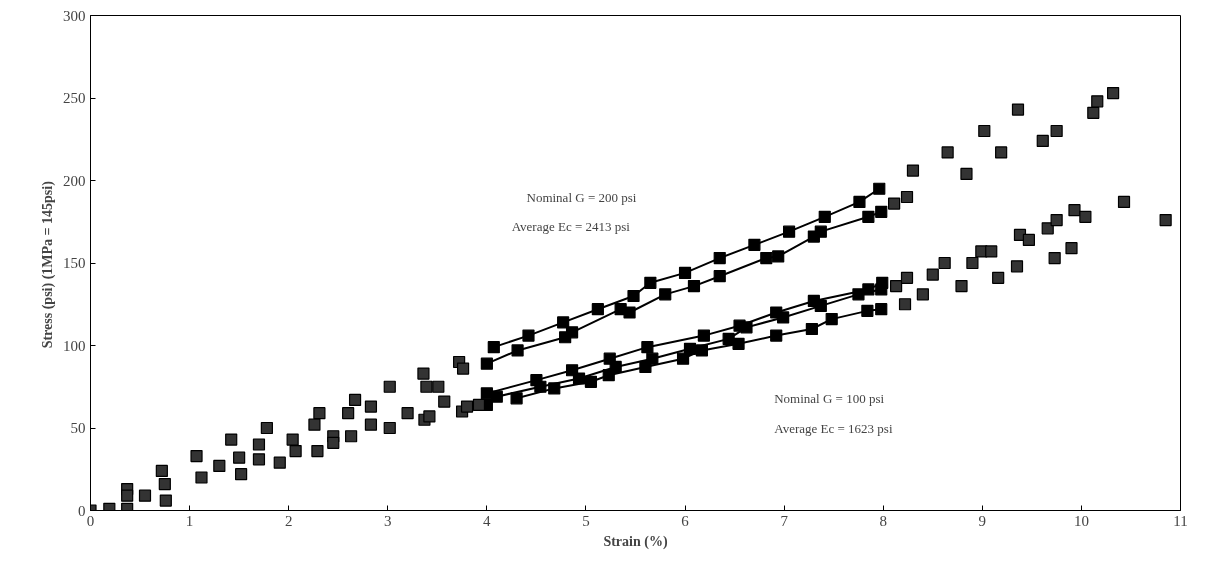  What do you see at coordinates (189, 520) in the screenshot?
I see `x-tick-label: 1` at bounding box center [189, 520].